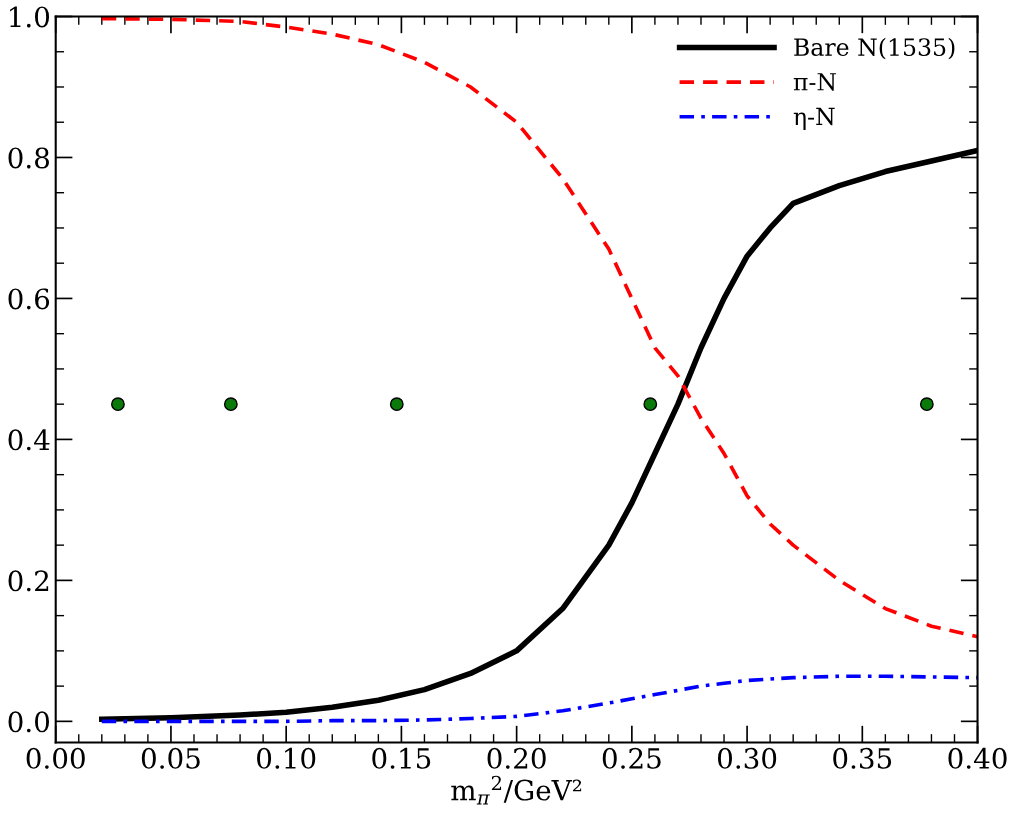  I want to click on y-tick-label: 1.0, so click(30, 17).